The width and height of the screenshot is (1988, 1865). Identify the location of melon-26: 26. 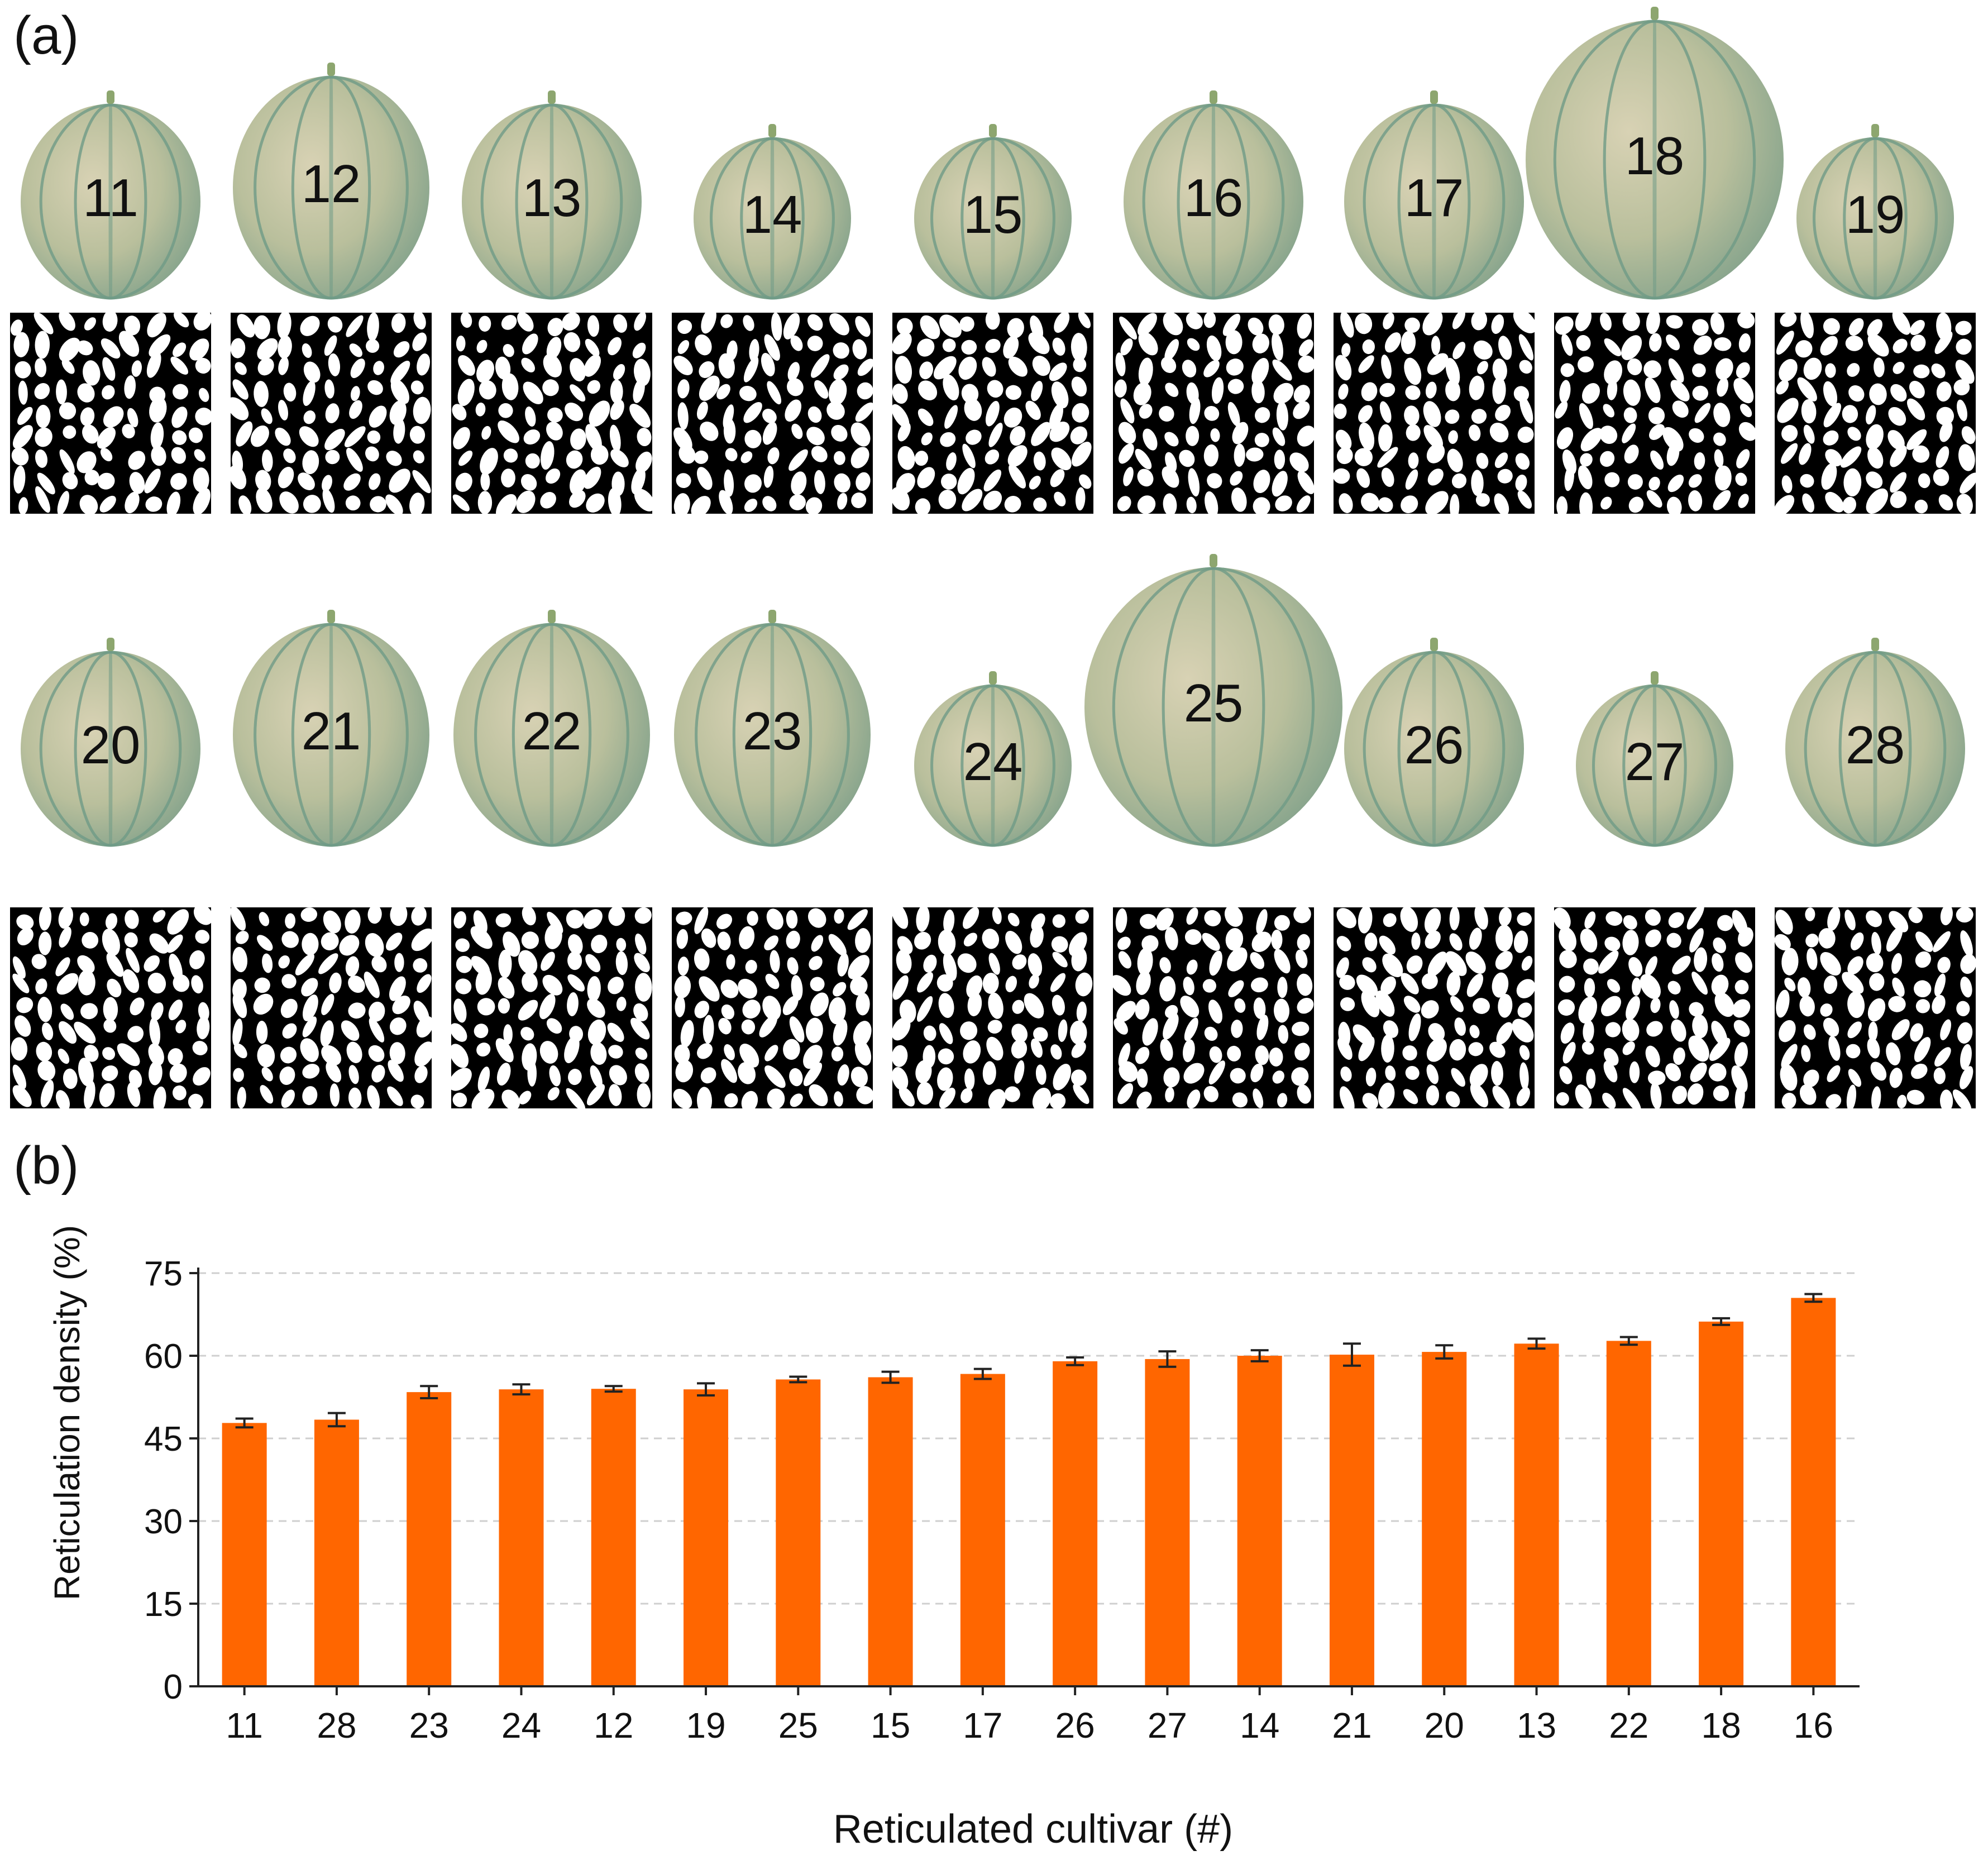
(1434, 744).